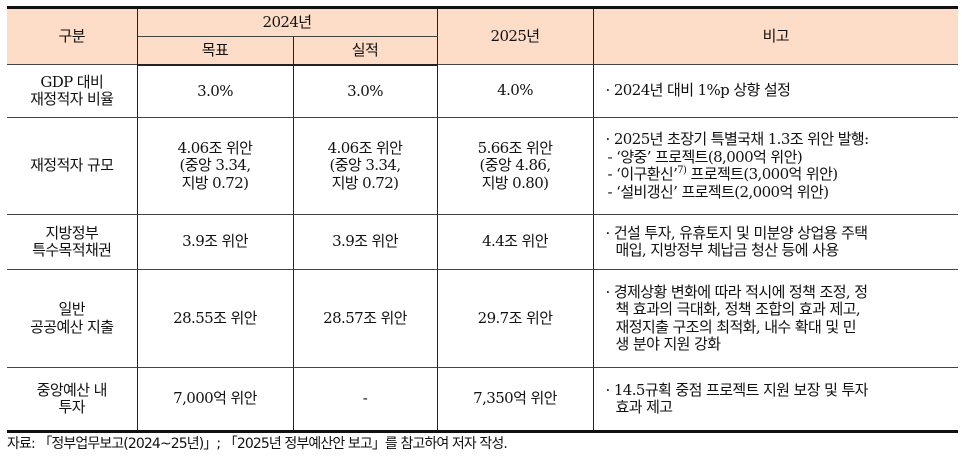 This screenshot has width=965, height=458. I want to click on sub-item-text: - ‘설비갱신’ 프로젝트(2,000억 위안), so click(718, 191).